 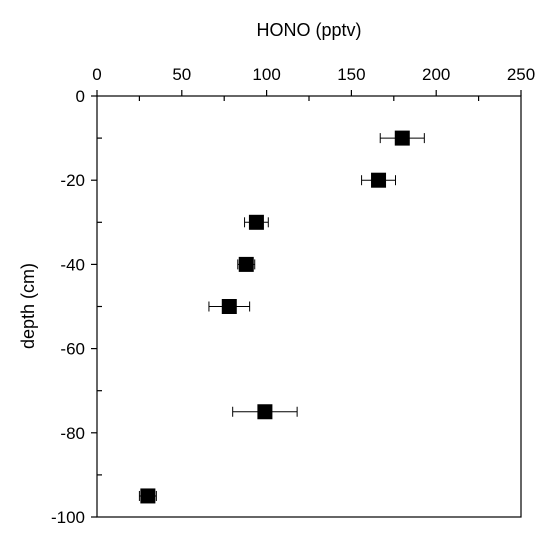 I want to click on y-tick-label: 0, so click(x=80, y=96).